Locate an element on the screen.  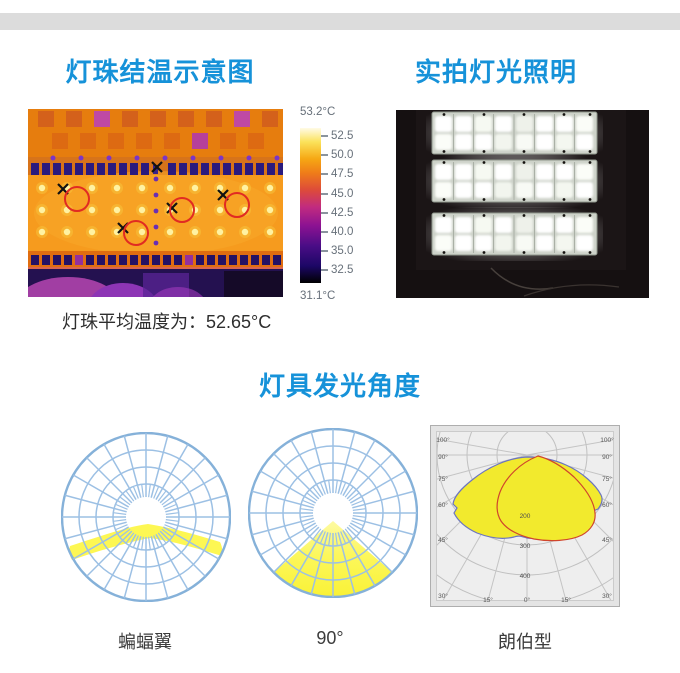
polar-chart-90deg is located at coordinates (333, 515).